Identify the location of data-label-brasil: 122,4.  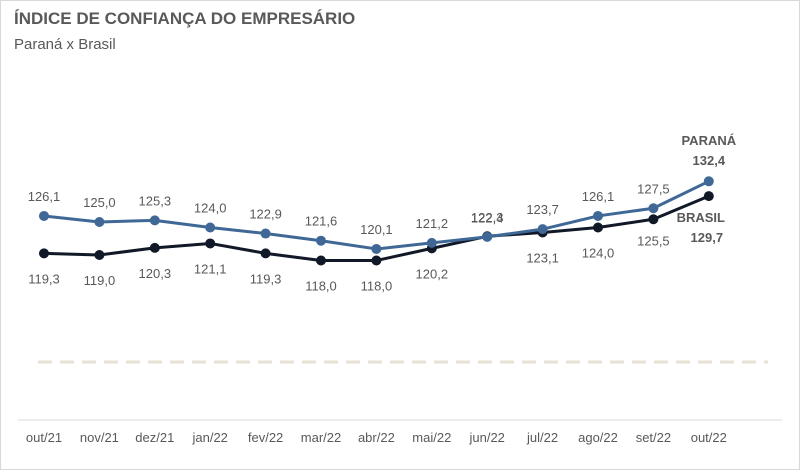
(487, 217).